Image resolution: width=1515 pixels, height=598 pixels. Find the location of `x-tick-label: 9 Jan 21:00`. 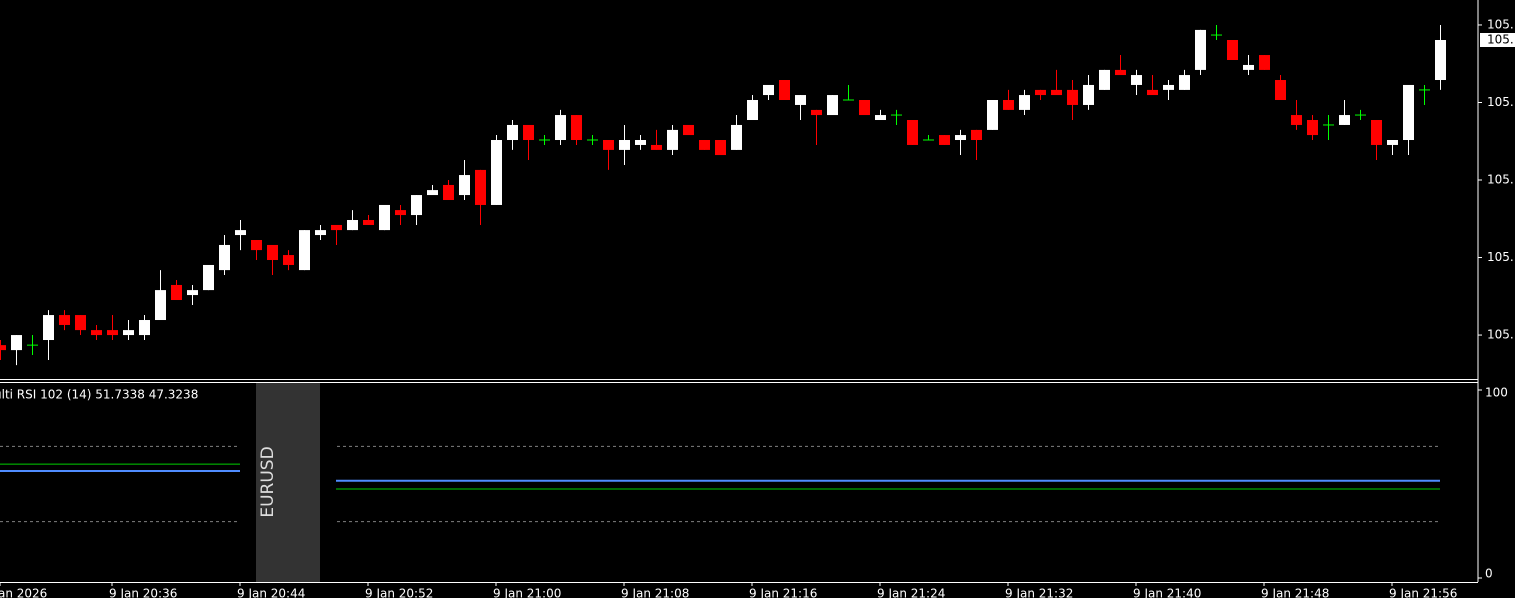

x-tick-label: 9 Jan 21:00 is located at coordinates (527, 592).